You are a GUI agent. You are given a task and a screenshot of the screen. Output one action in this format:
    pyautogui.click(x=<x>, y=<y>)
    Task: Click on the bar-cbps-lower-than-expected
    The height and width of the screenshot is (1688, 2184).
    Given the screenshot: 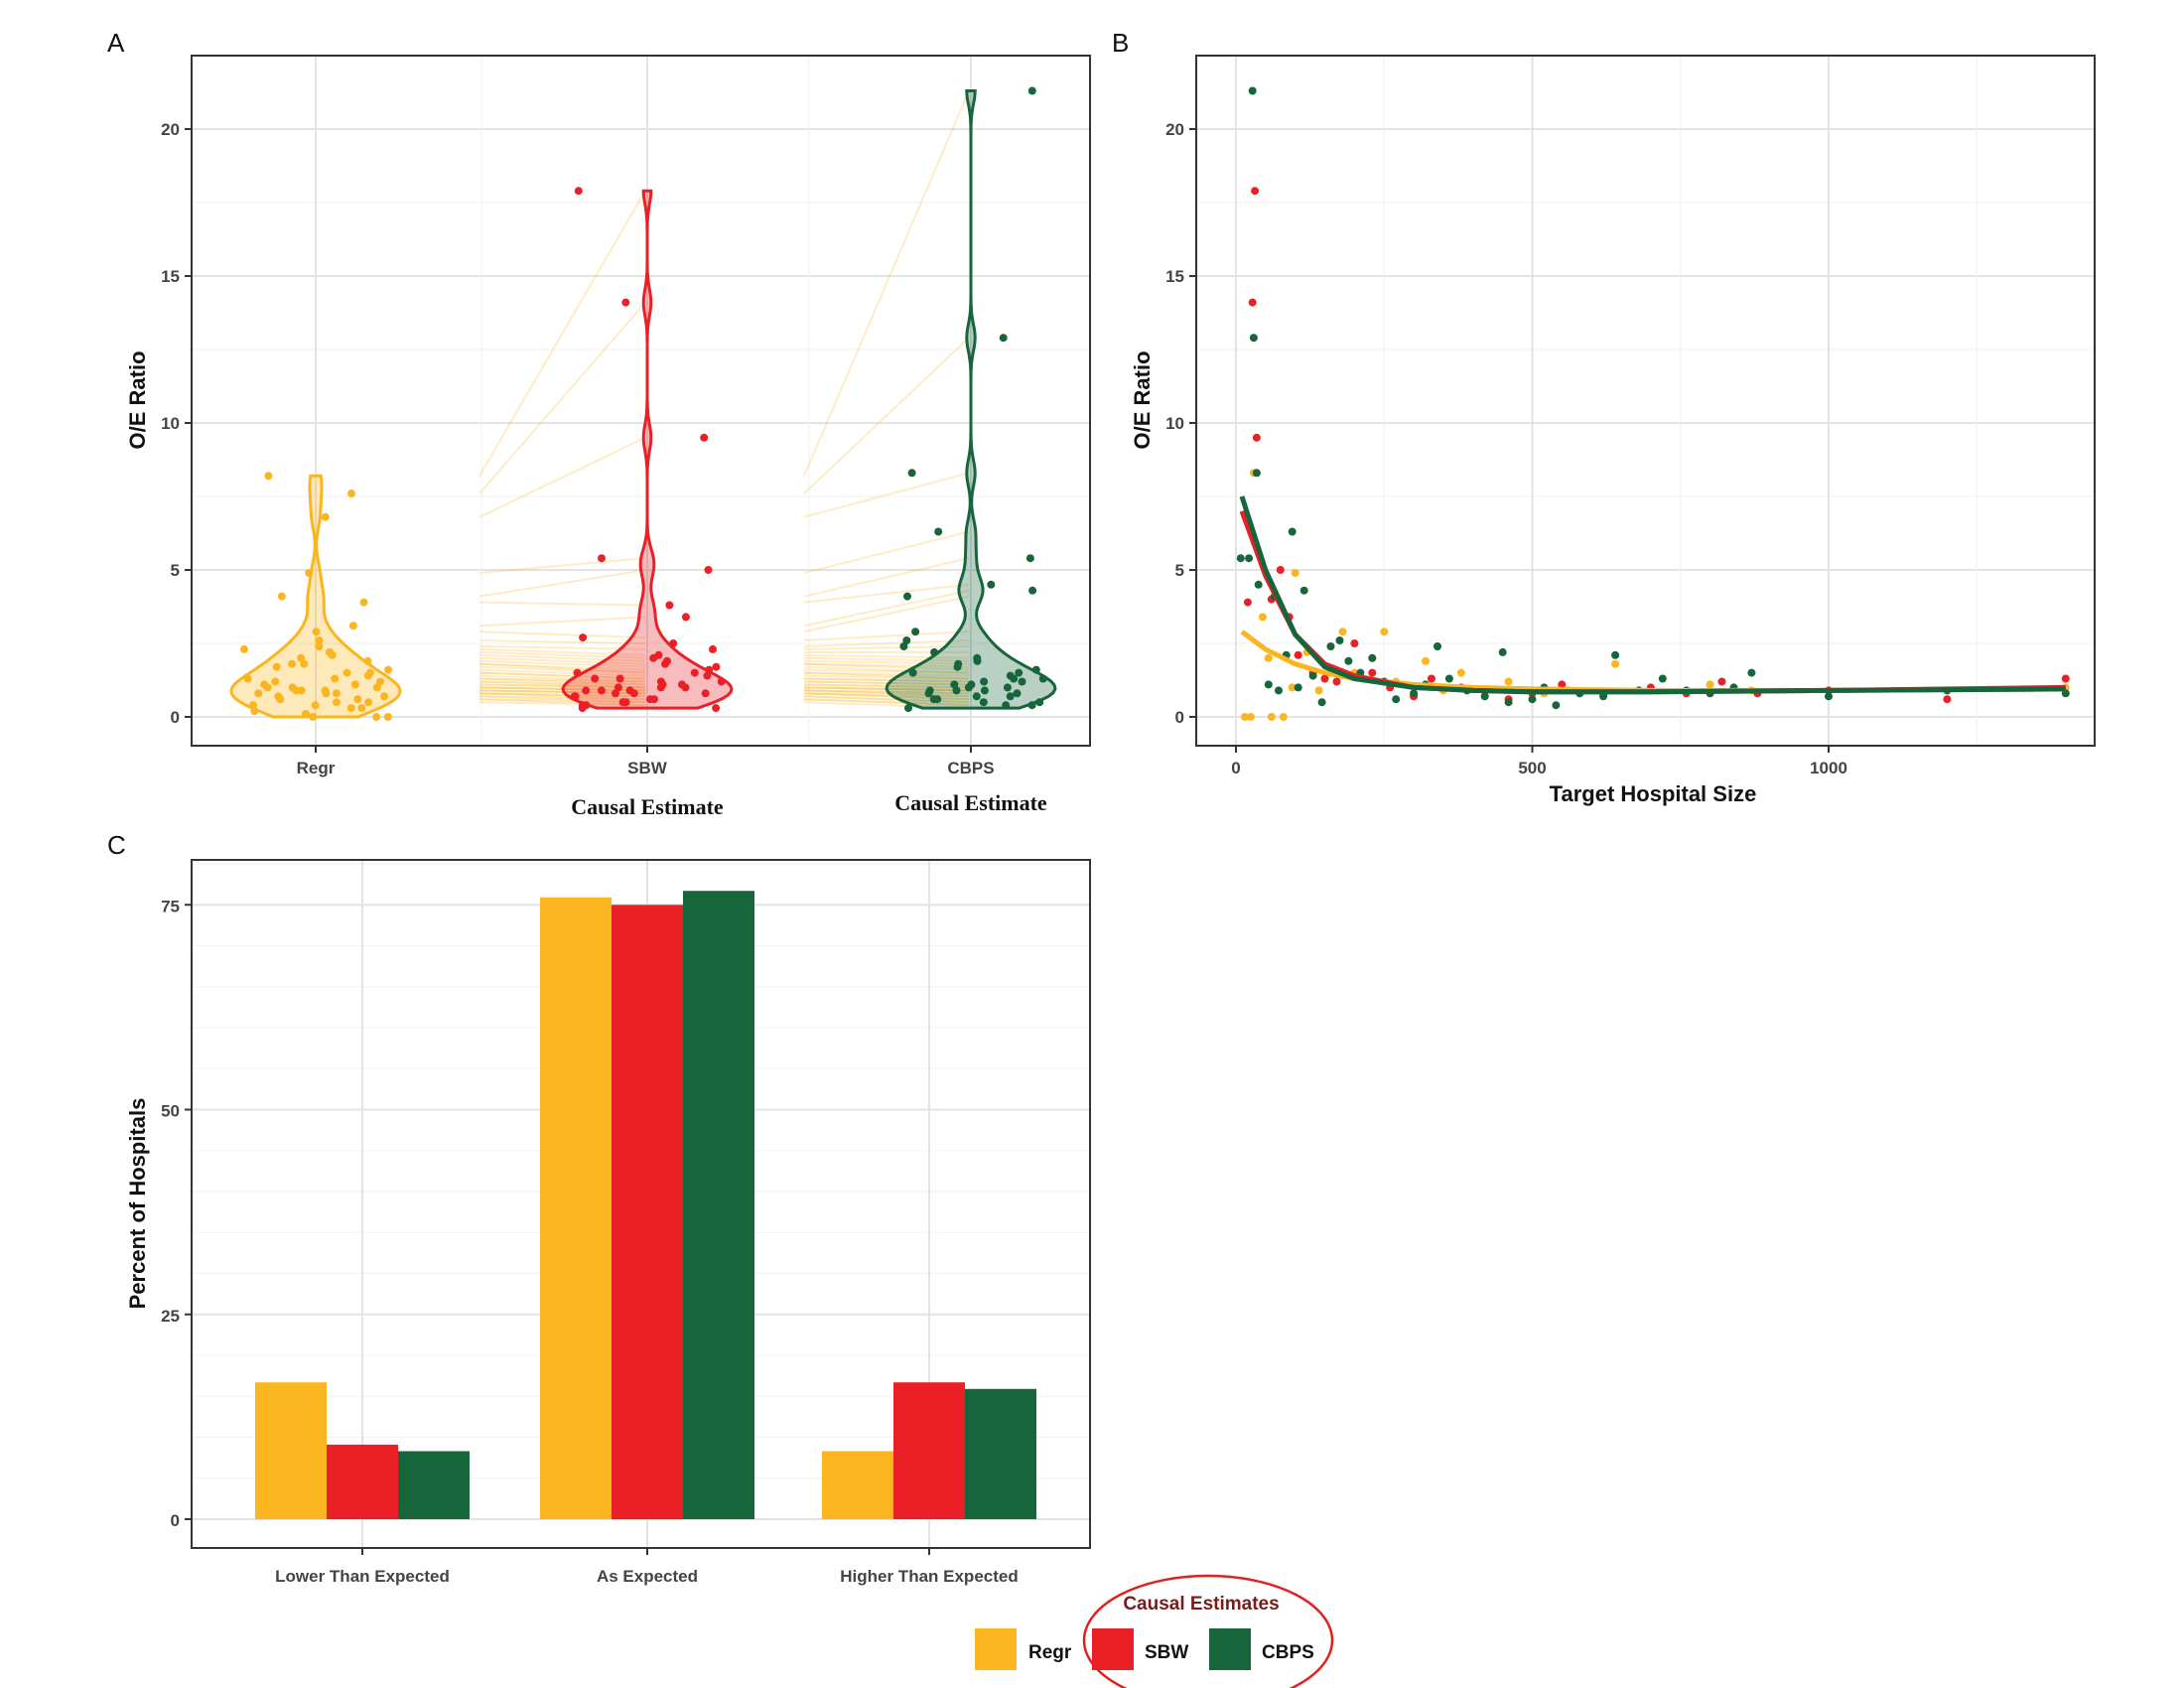 What is the action you would take?
    pyautogui.click(x=434, y=1485)
    